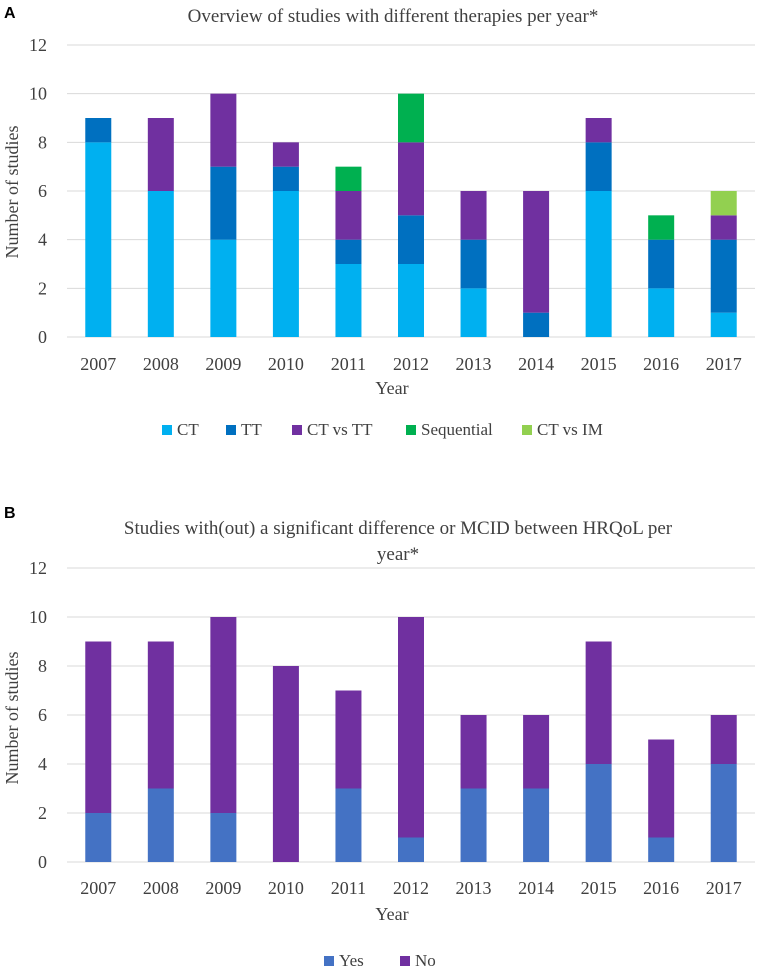  Describe the element at coordinates (724, 888) in the screenshot. I see `chart-b-xtick-label: 2017` at that location.